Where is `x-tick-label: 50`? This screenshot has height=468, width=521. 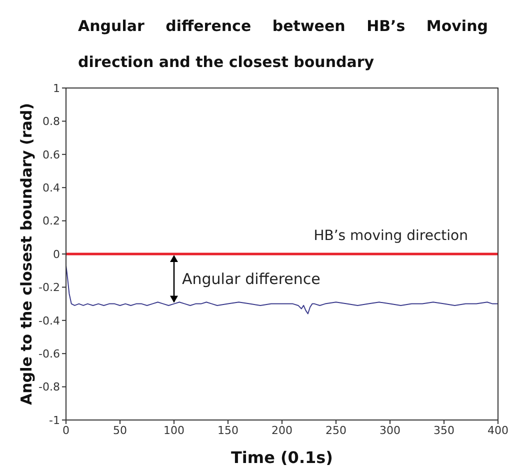
x-tick-label: 50 is located at coordinates (120, 430).